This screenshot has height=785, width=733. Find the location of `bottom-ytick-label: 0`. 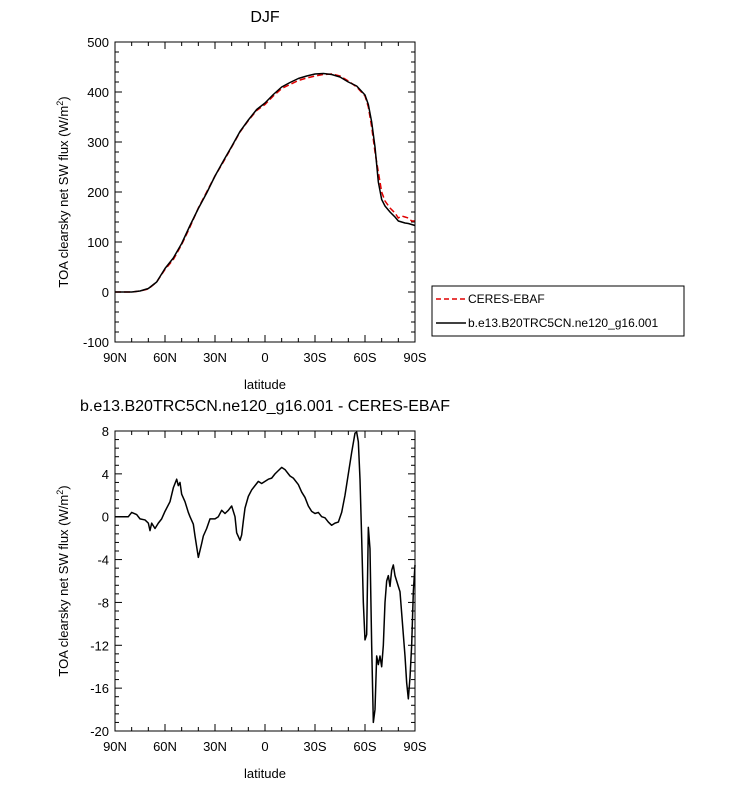

bottom-ytick-label: 0 is located at coordinates (105, 517).